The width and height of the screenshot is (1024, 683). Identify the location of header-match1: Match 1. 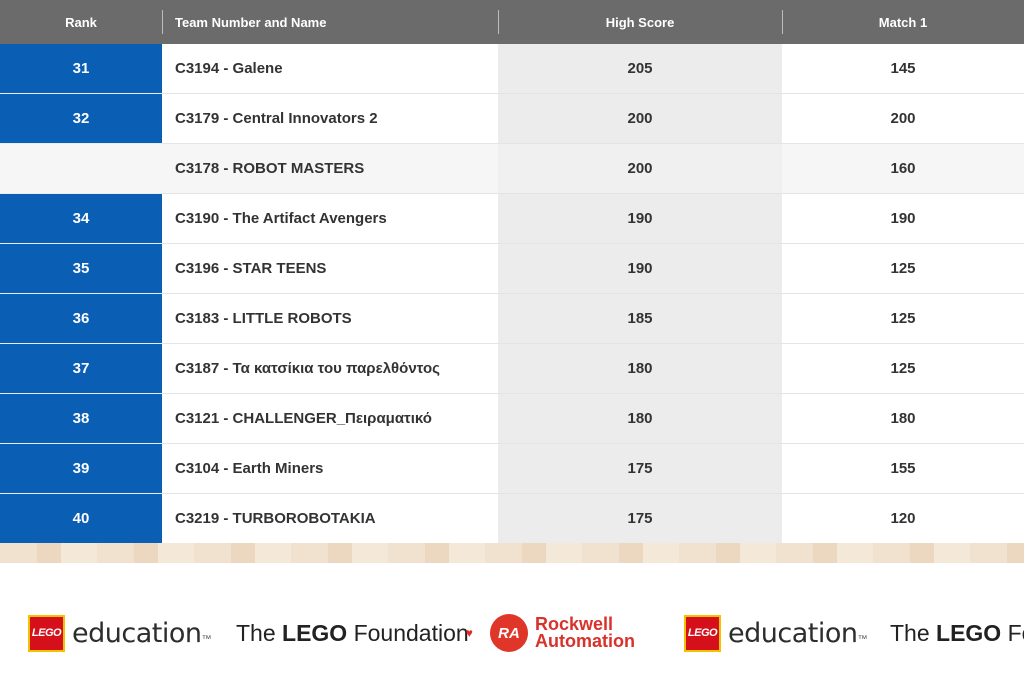
(903, 22).